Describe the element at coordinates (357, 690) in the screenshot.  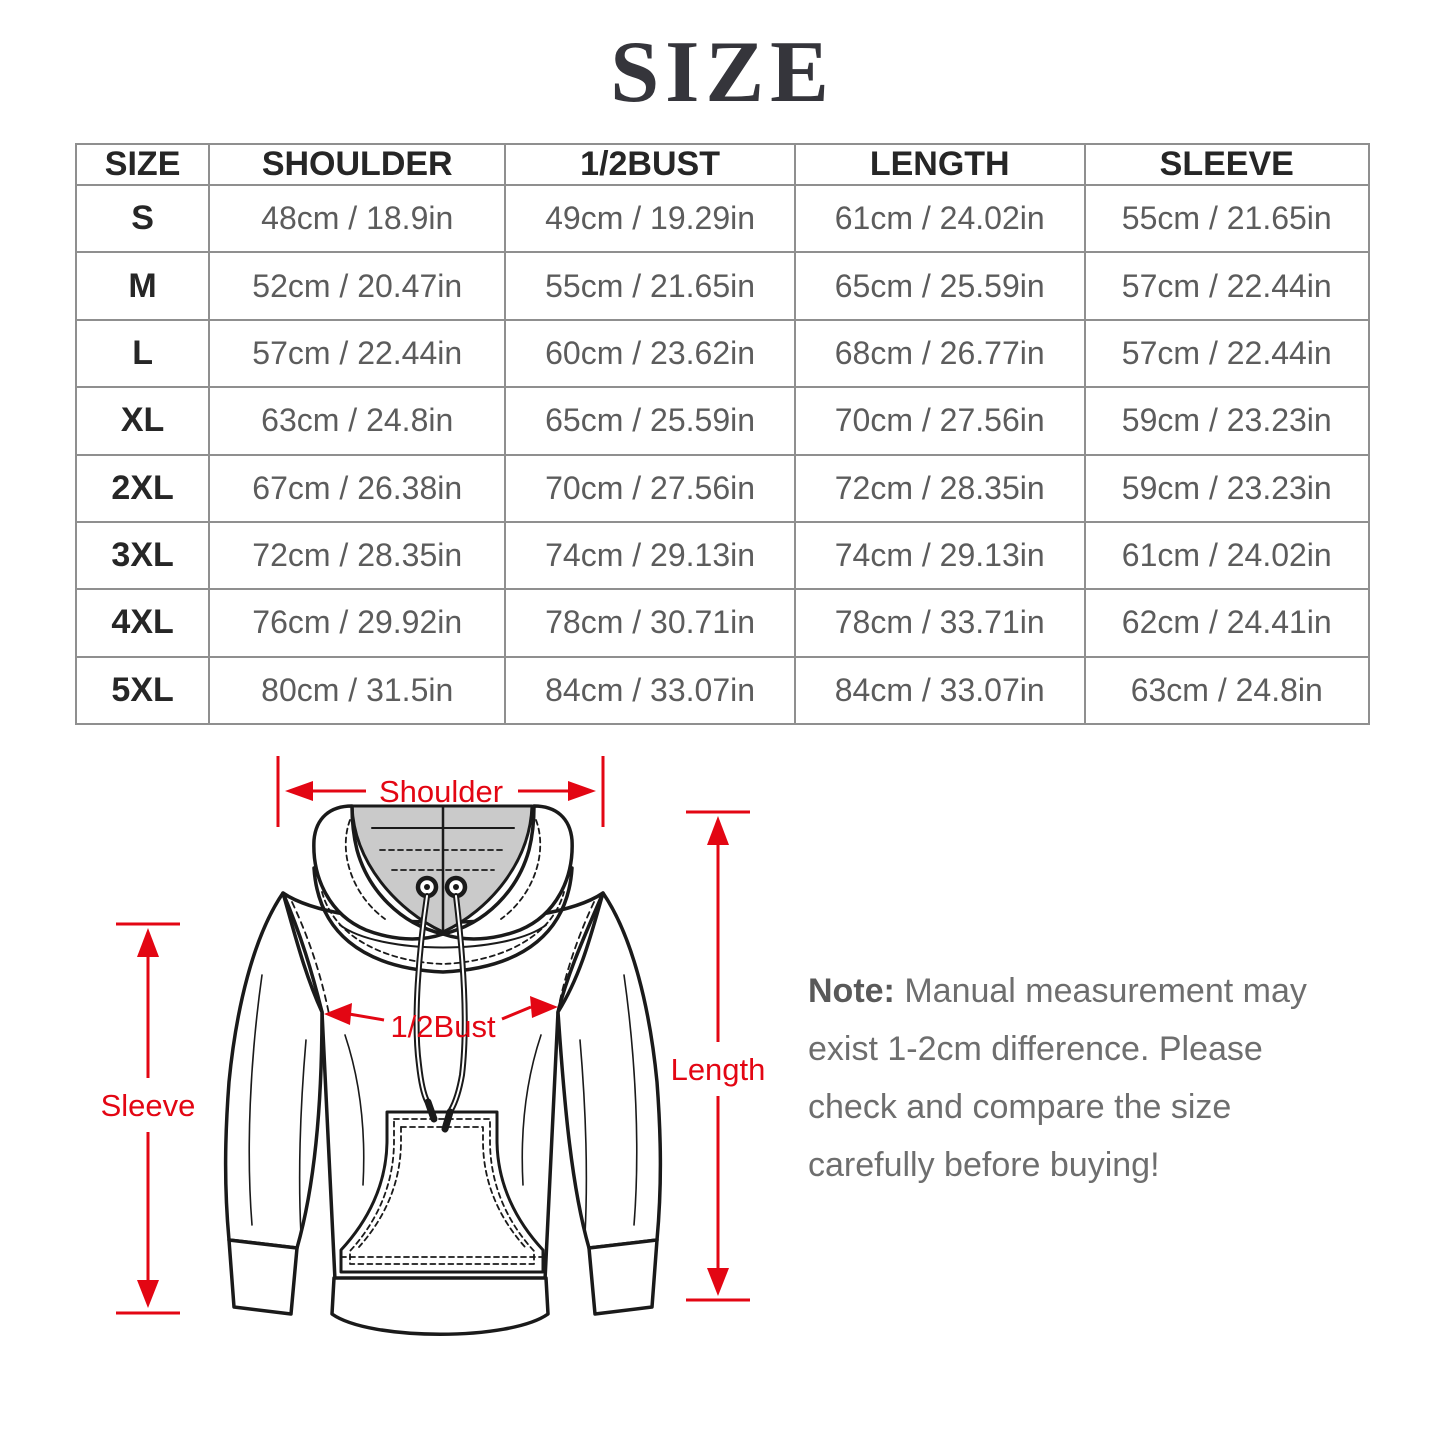
I see `cell-shoulder: 80cm / 31.5in` at that location.